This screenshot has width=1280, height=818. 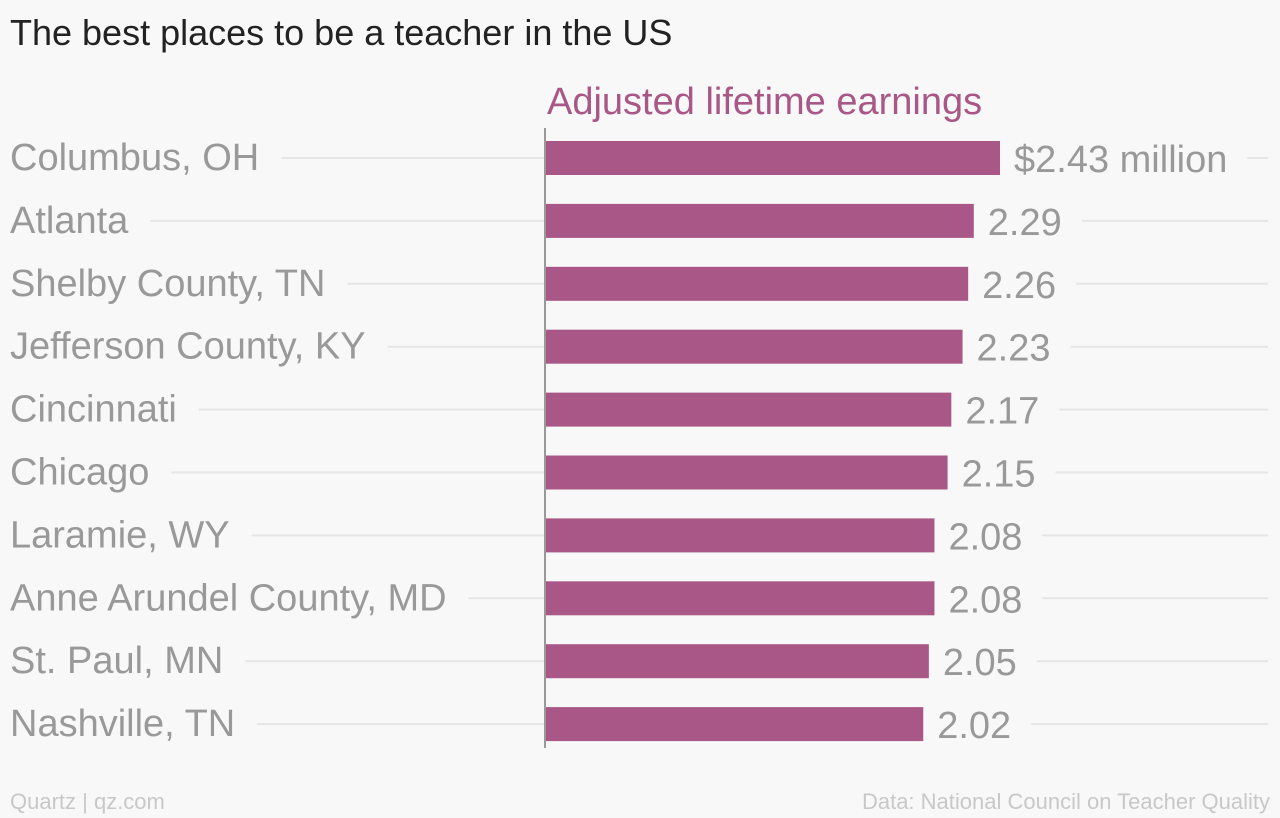 What do you see at coordinates (1014, 349) in the screenshot?
I see `value-label: 2.23` at bounding box center [1014, 349].